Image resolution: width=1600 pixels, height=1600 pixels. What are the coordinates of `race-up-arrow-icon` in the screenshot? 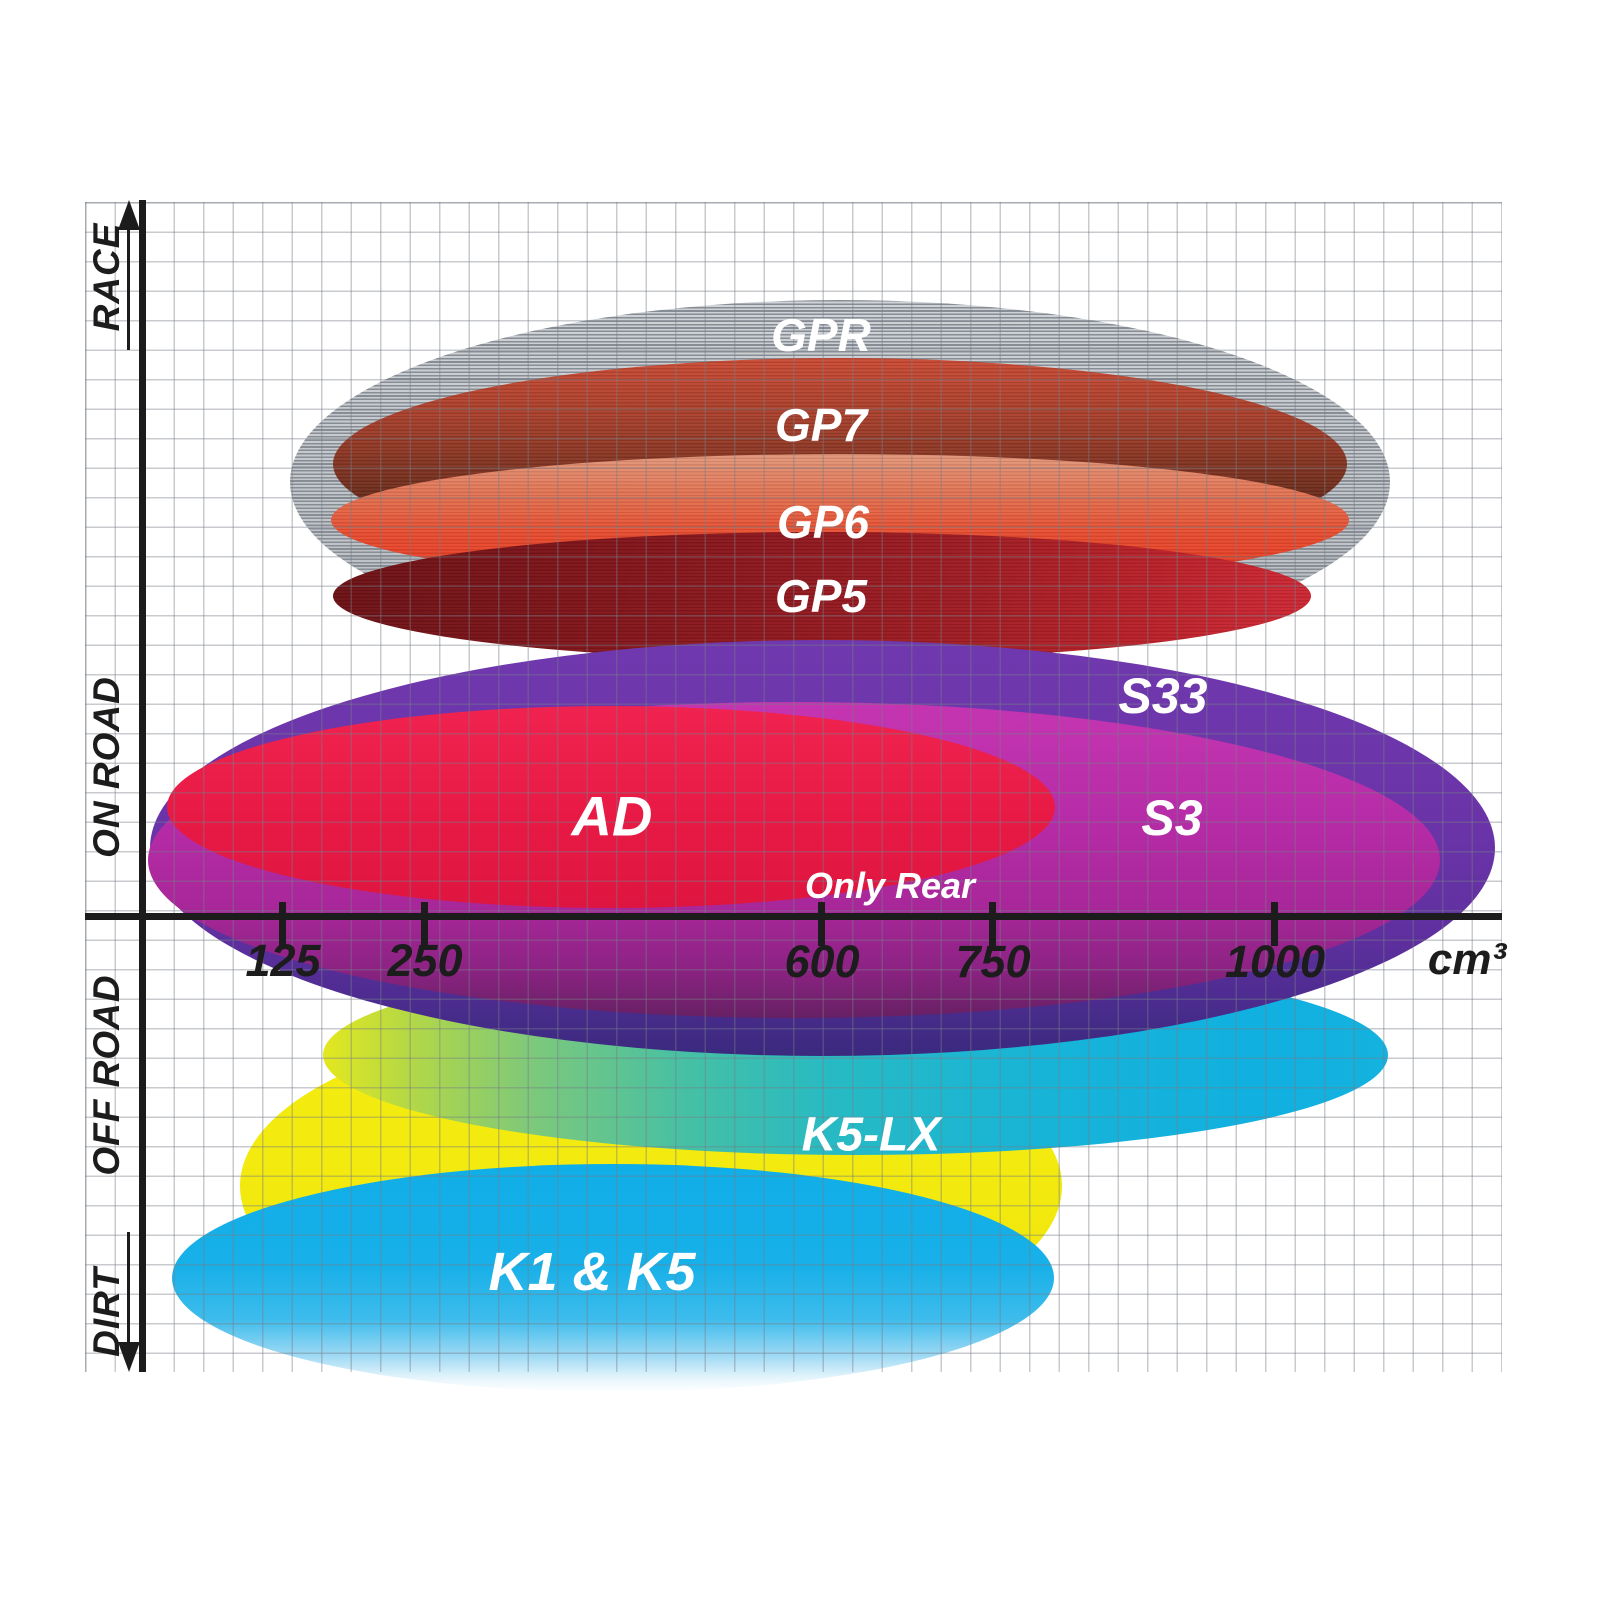 It's located at (129, 215).